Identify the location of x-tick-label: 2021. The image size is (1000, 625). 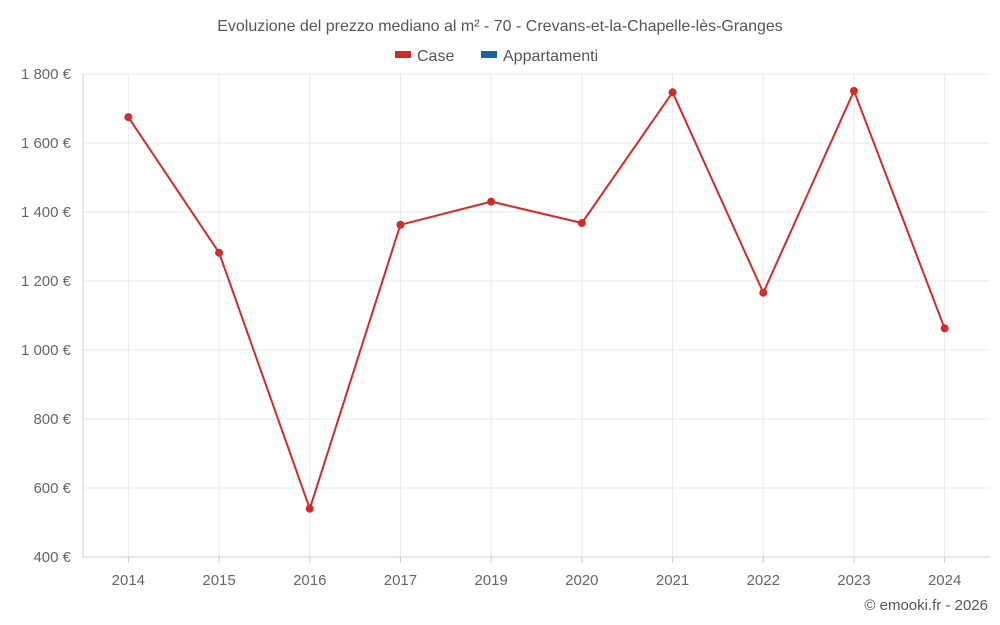
(672, 580).